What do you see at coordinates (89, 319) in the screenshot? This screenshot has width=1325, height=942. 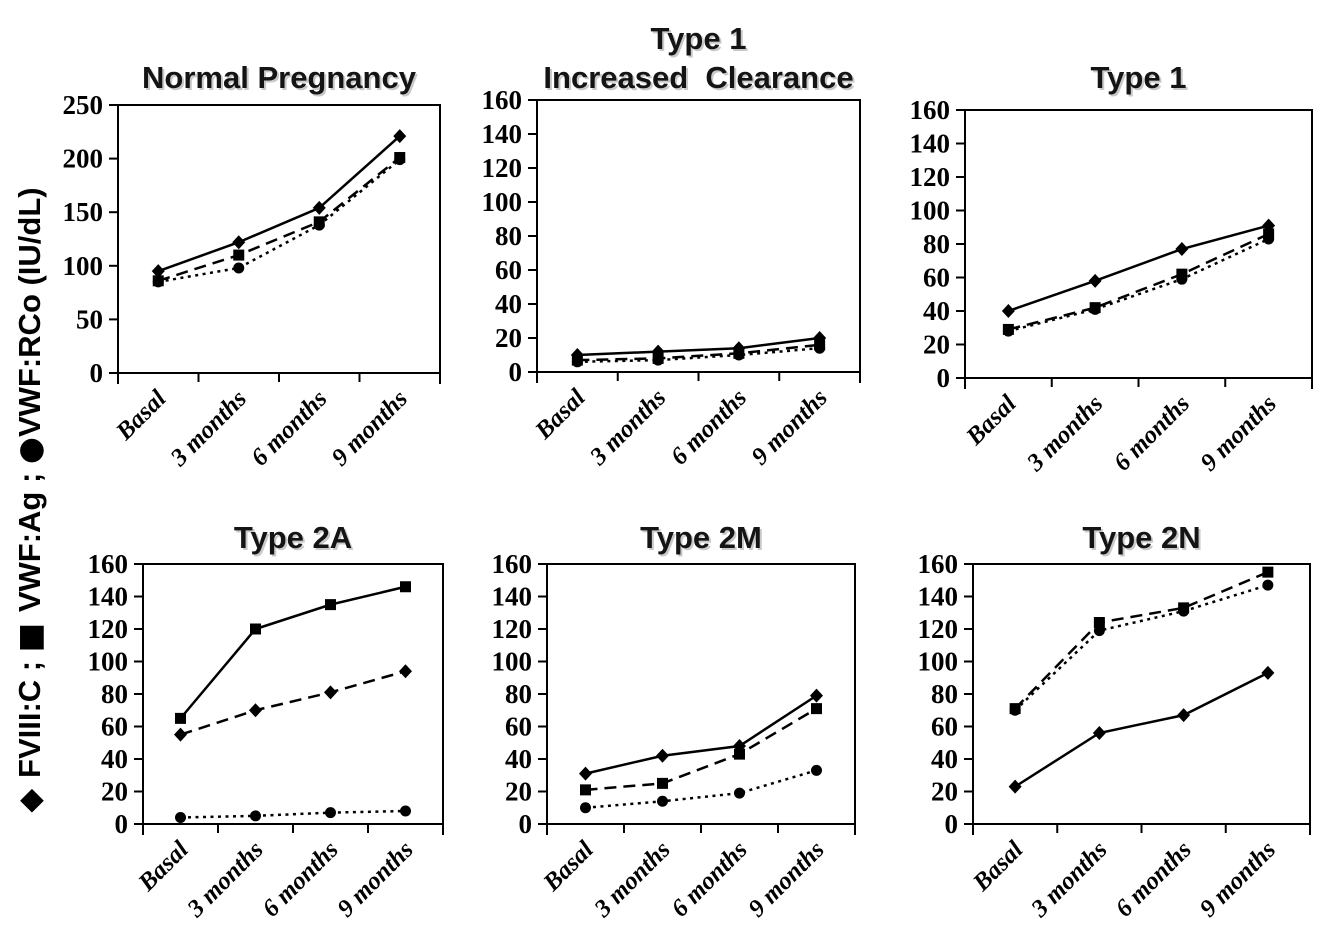 I see `y-tick-label: 50` at bounding box center [89, 319].